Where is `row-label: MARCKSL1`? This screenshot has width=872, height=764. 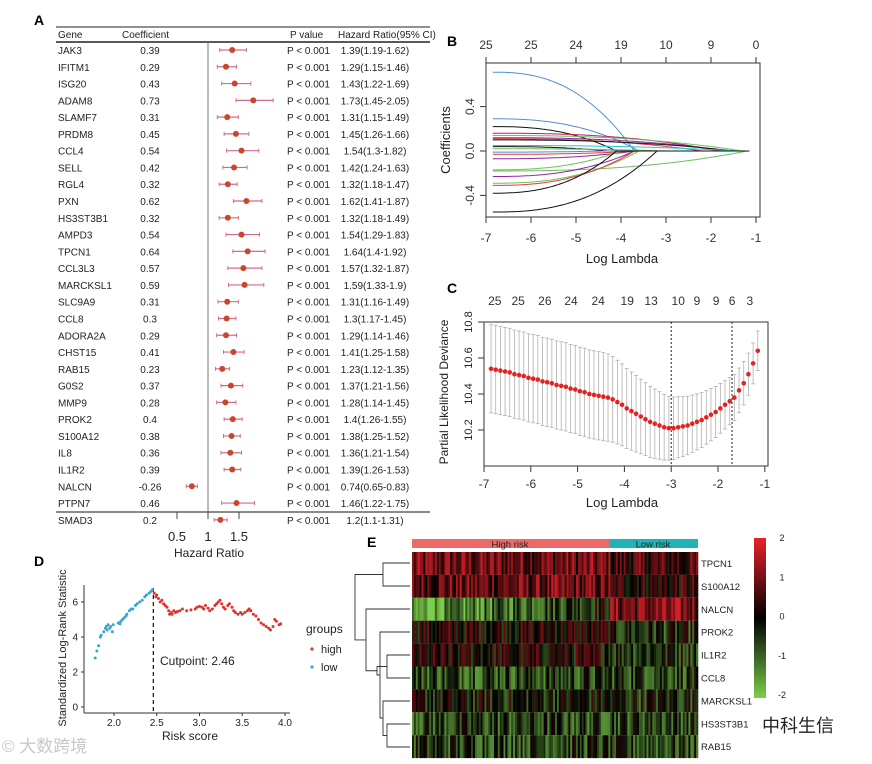 row-label: MARCKSL1 is located at coordinates (726, 701).